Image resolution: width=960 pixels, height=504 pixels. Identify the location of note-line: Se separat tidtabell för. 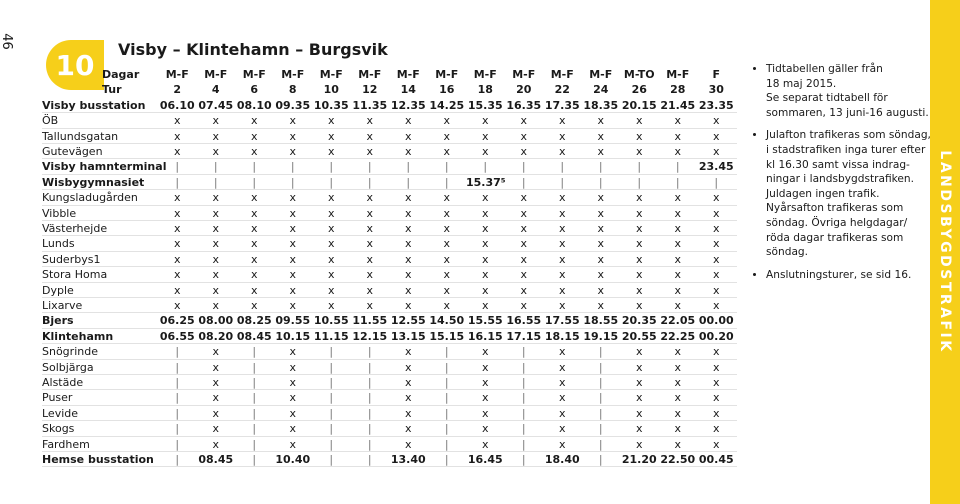
(827, 98).